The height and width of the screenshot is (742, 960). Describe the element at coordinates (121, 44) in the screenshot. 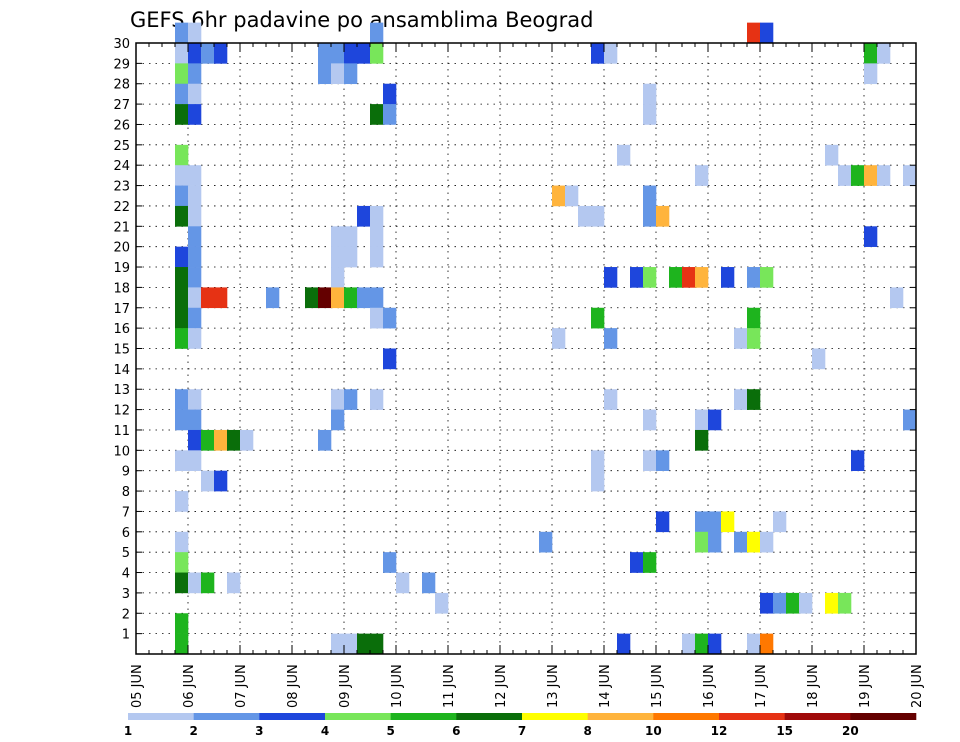

I see `y-tick-label: 30` at that location.